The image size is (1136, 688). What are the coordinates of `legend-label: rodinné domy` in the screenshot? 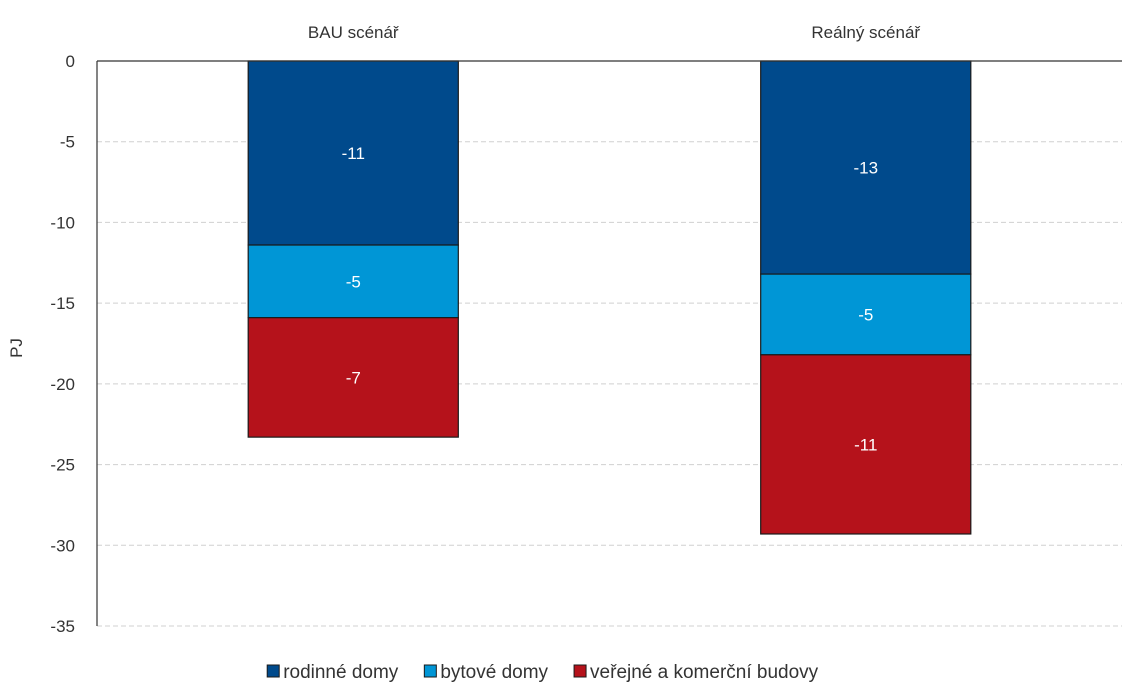 It's located at (341, 672).